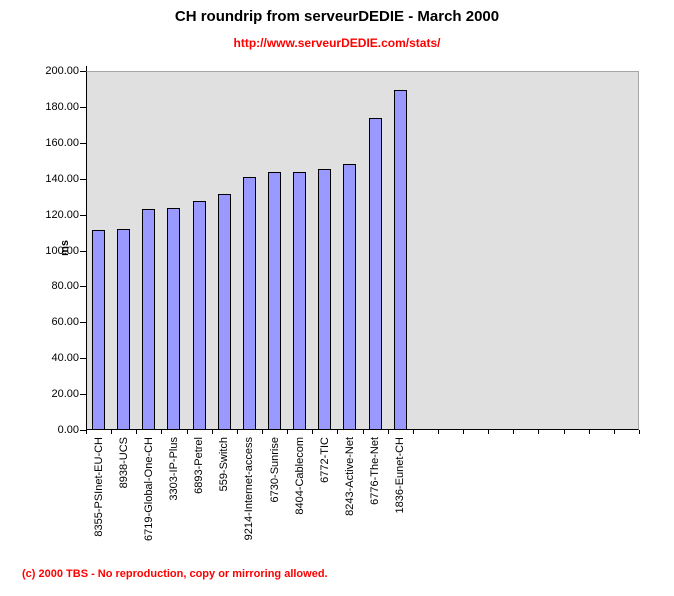  Describe the element at coordinates (174, 469) in the screenshot. I see `x-category-label: 3303-IP-Plus` at that location.